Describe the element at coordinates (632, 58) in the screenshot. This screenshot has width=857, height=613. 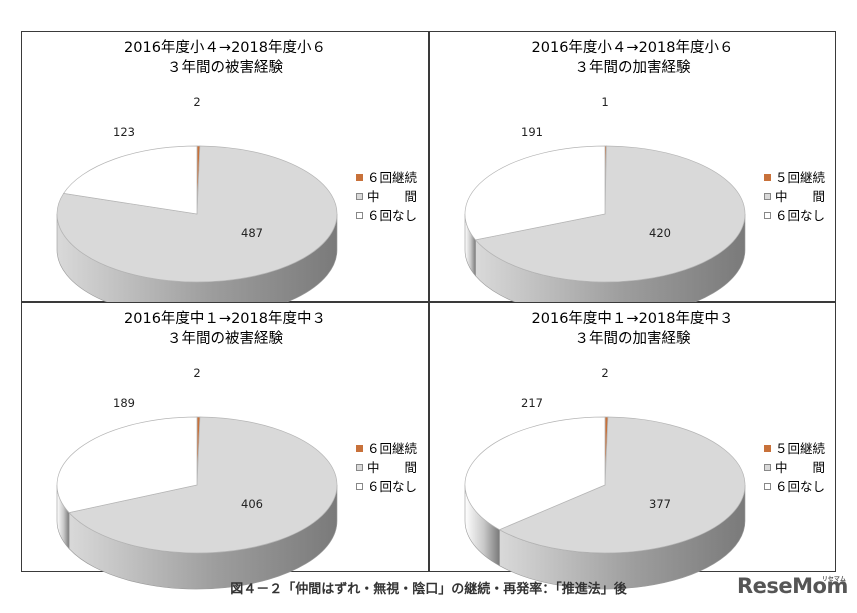
I see `chart-title: 2016年度小４→2018年度小６ ３年間の加害経験` at that location.